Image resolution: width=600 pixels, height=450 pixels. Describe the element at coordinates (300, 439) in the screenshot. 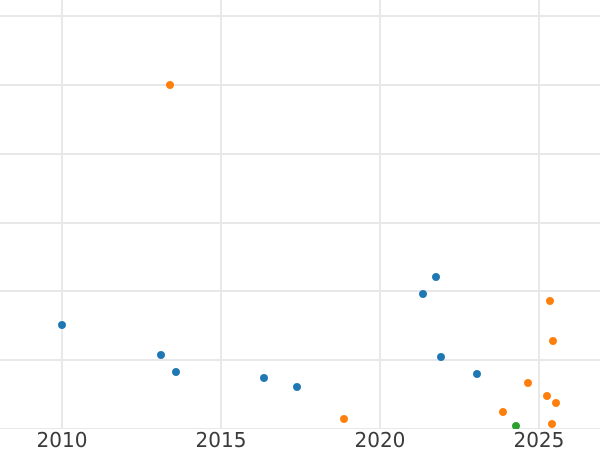

I see `x-axis: 2010 2015 2020 2025` at that location.